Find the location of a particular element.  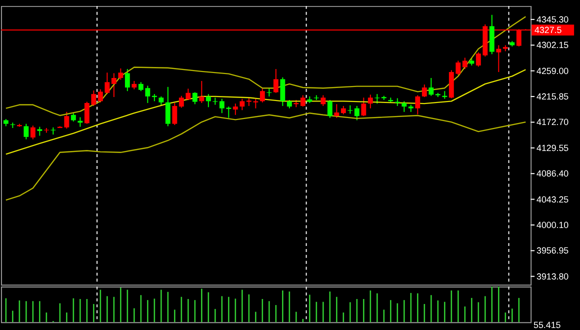

text: 55.415 is located at coordinates (547, 325).